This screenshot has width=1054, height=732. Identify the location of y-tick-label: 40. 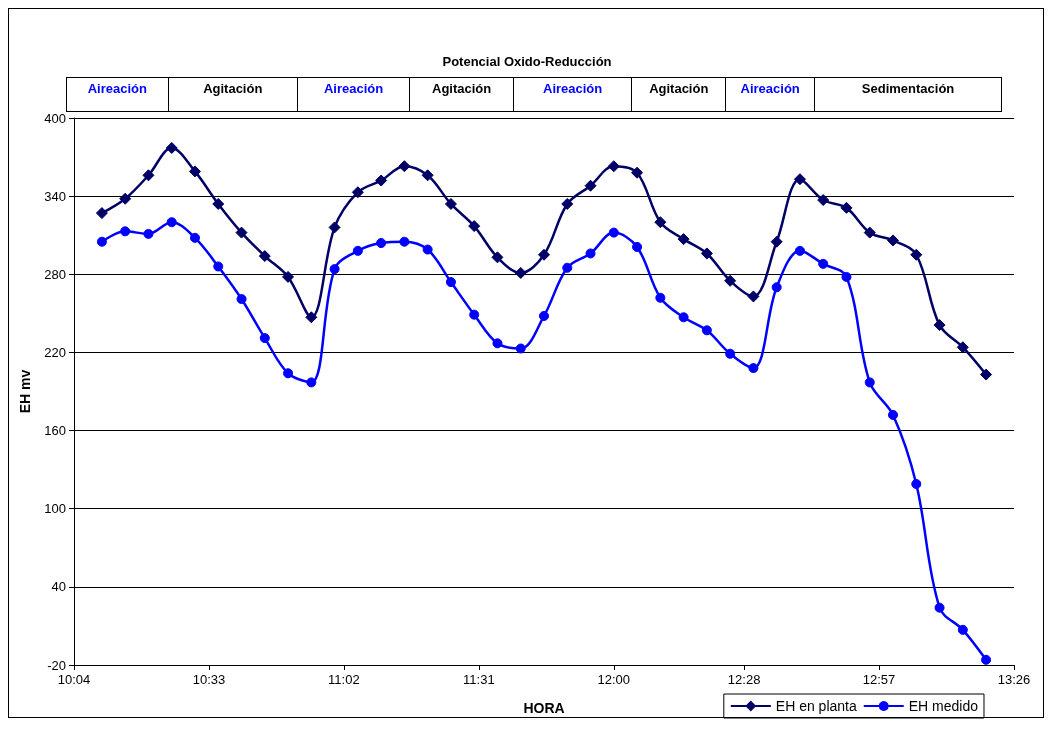
(58, 587).